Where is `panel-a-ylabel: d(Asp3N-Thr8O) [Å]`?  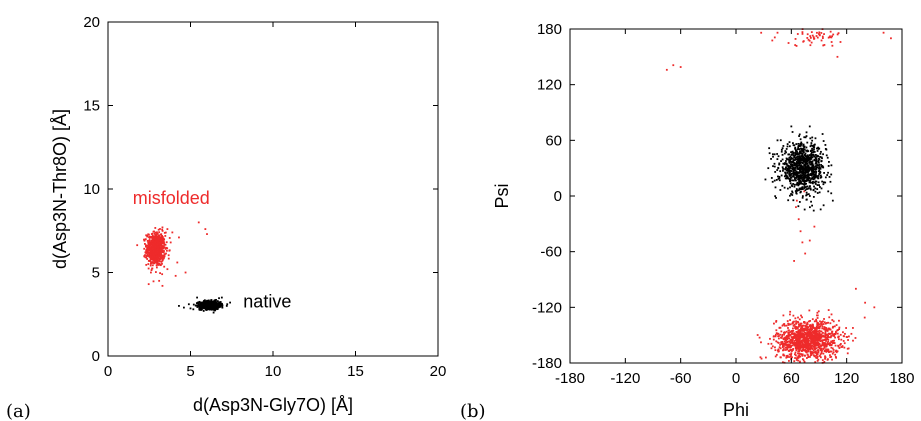
panel-a-ylabel: d(Asp3N-Thr8O) [Å] is located at coordinates (60, 189).